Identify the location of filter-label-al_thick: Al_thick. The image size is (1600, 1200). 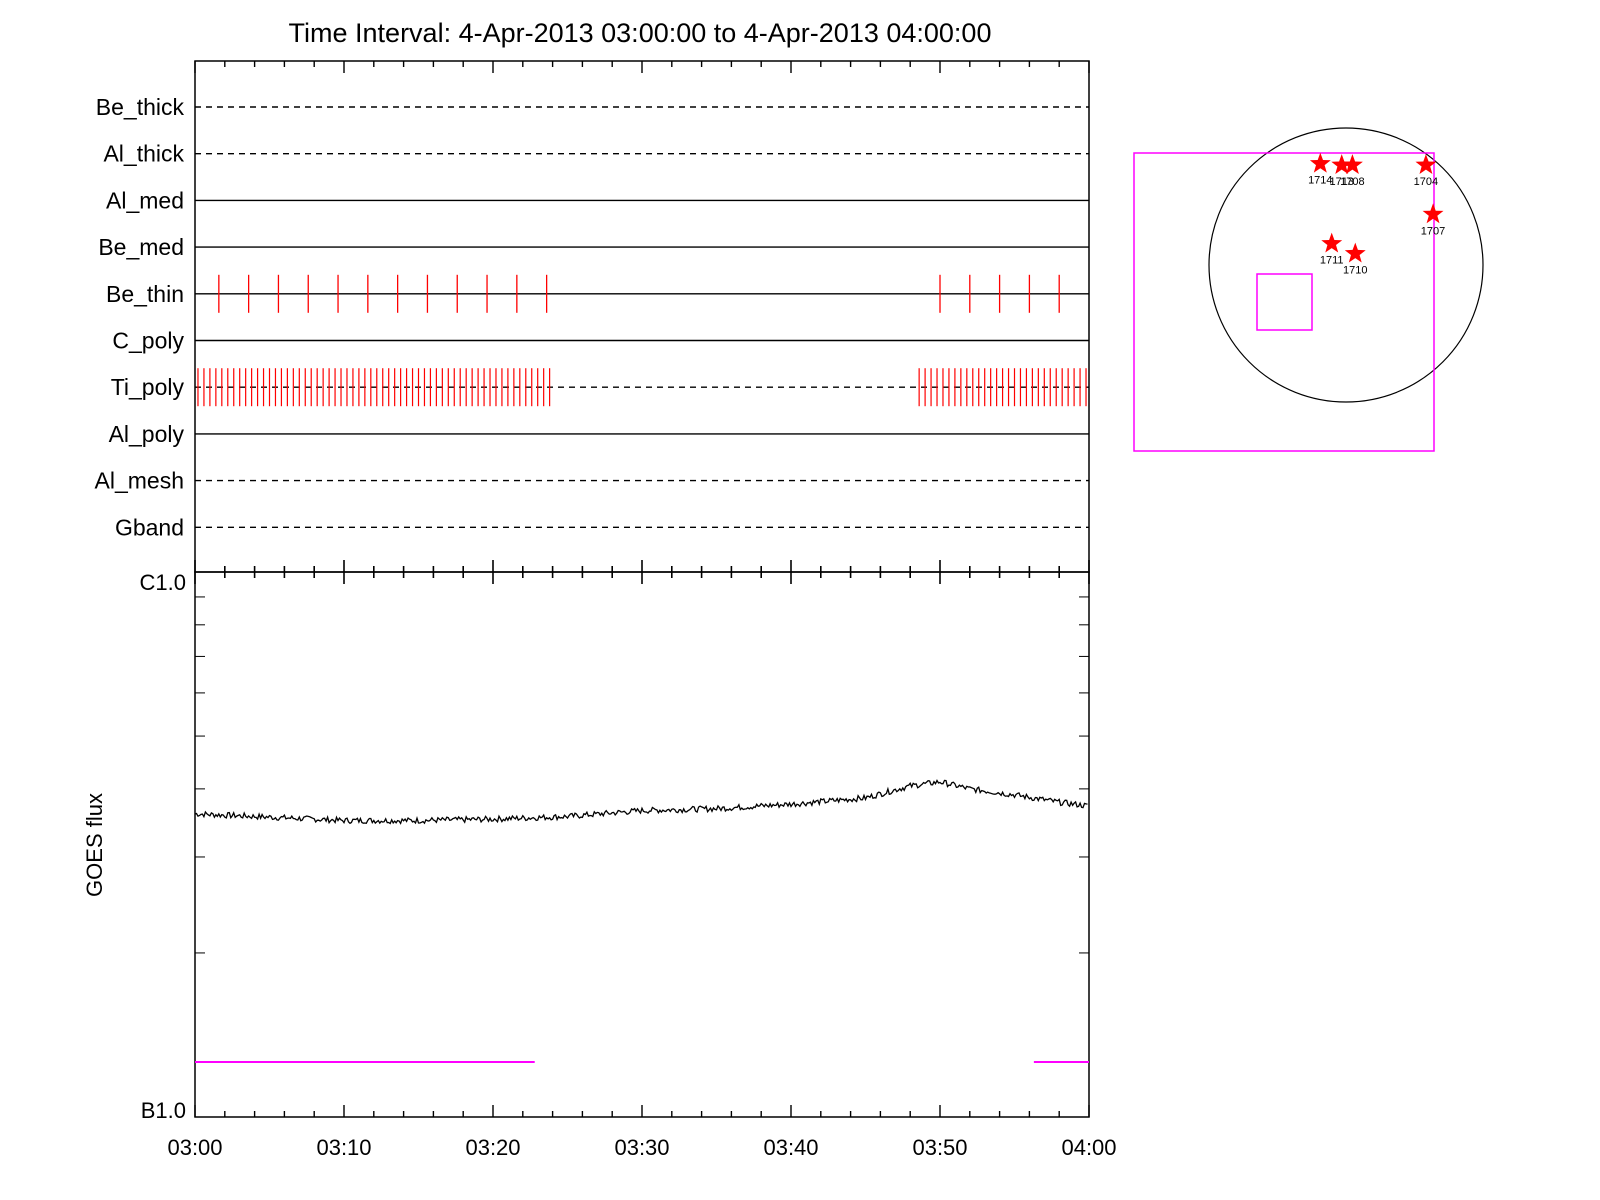
(143, 154).